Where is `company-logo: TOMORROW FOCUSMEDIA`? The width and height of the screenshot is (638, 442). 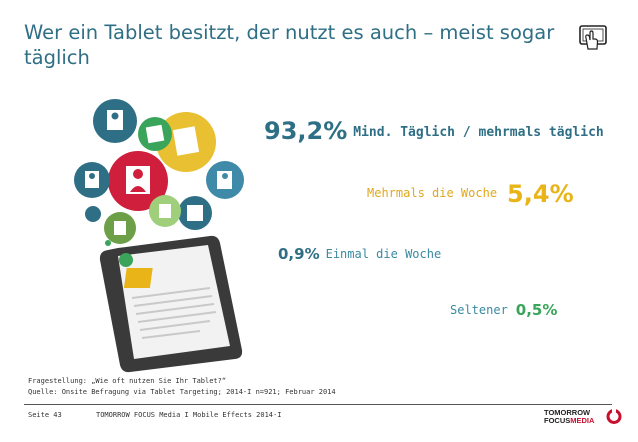 company-logo: TOMORROW FOCUSMEDIA is located at coordinates (582, 418).